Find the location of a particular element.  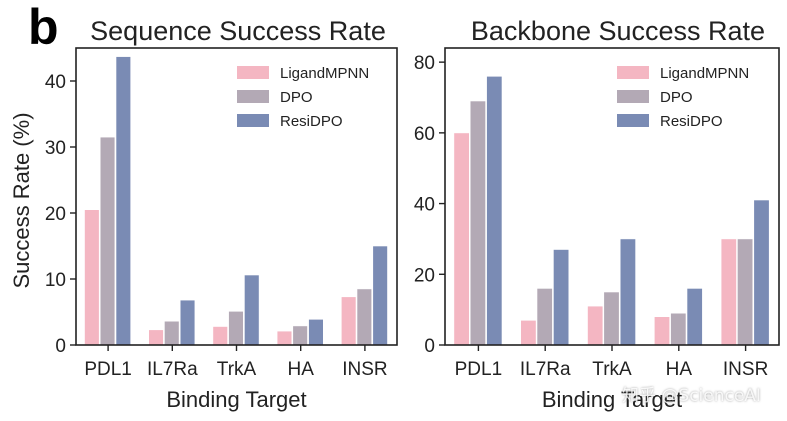

chart-title: Sequence Success Rate is located at coordinates (238, 31).